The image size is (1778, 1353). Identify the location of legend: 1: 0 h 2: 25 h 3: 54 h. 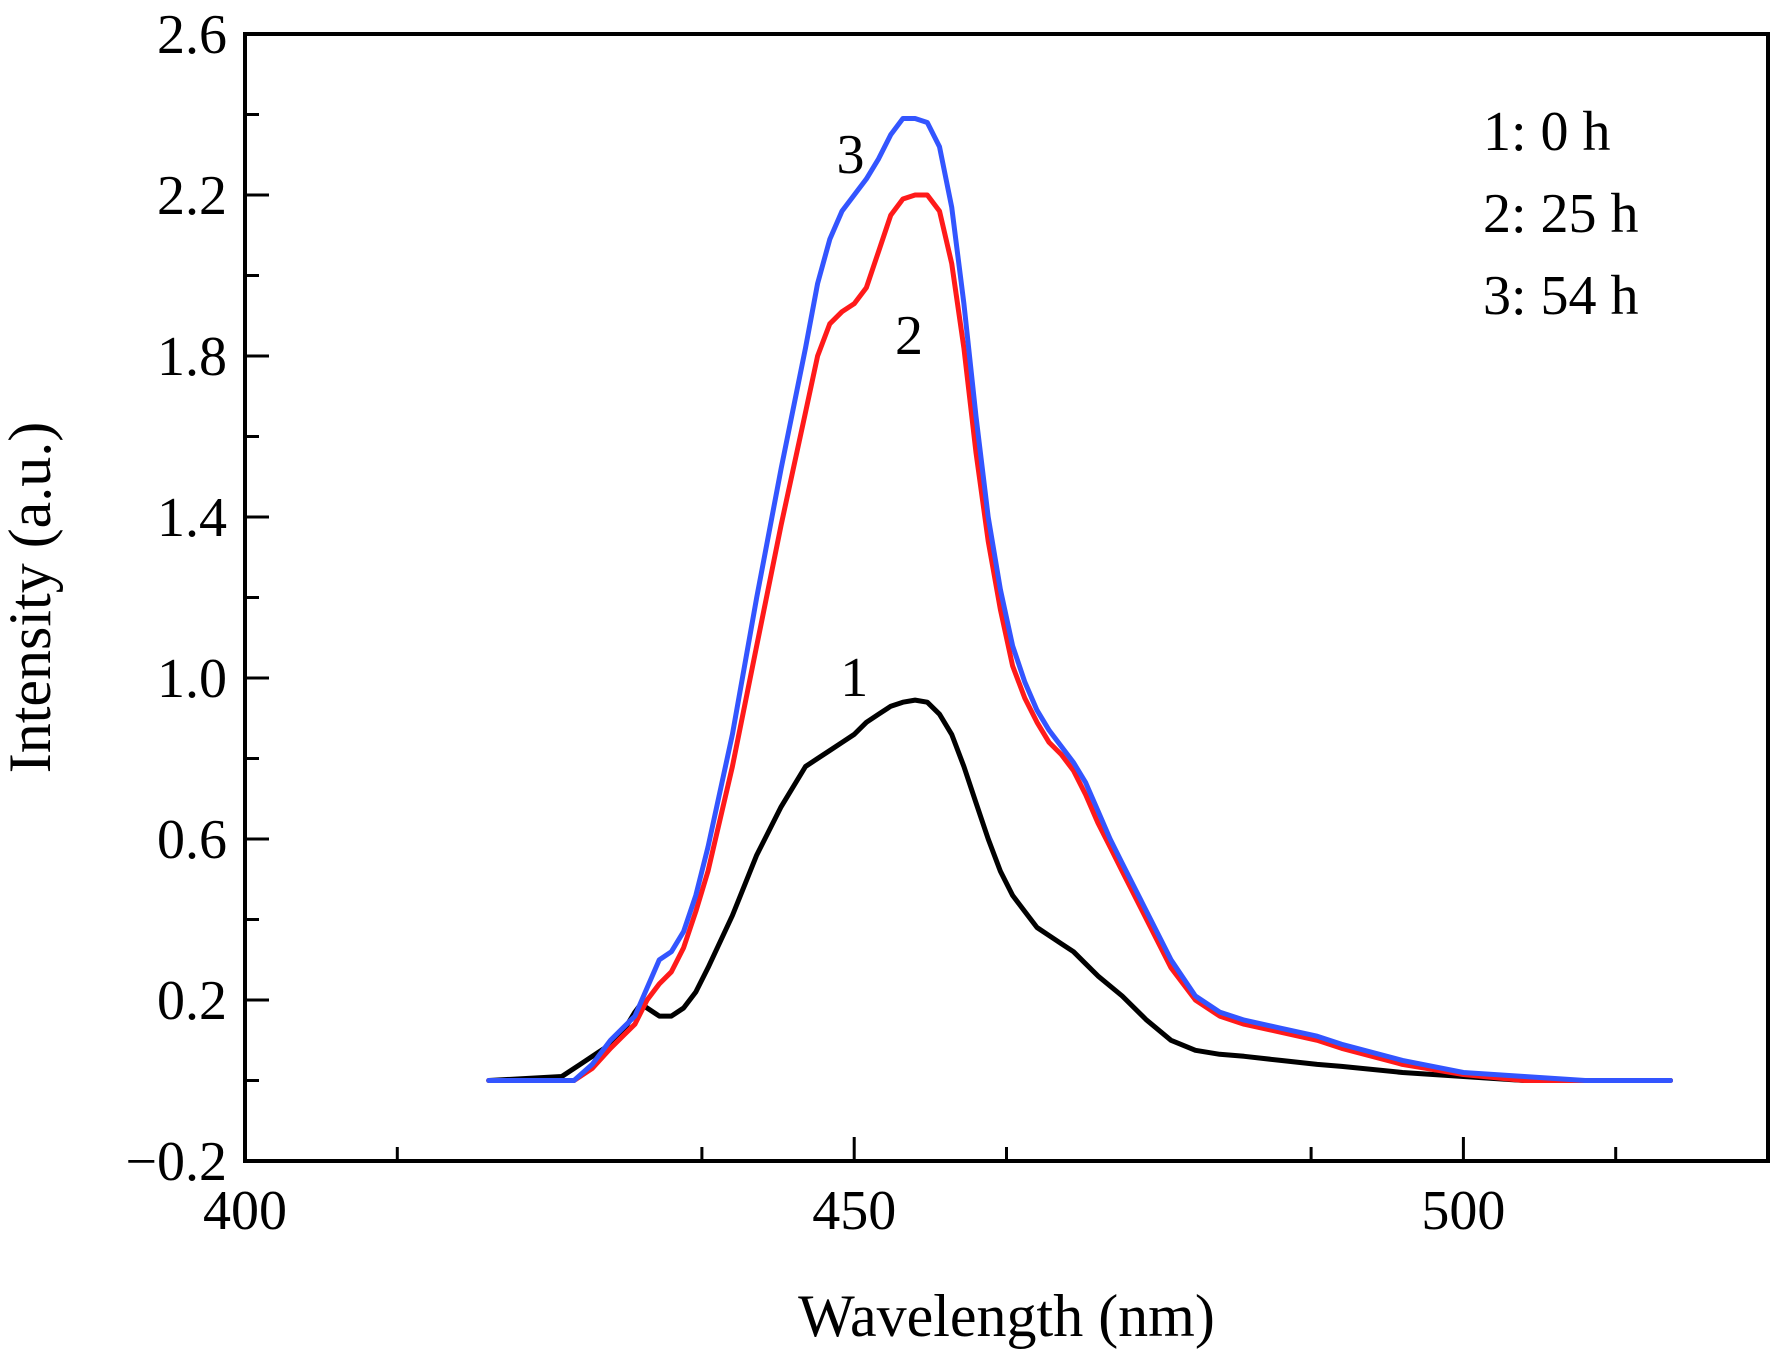
(1561, 214).